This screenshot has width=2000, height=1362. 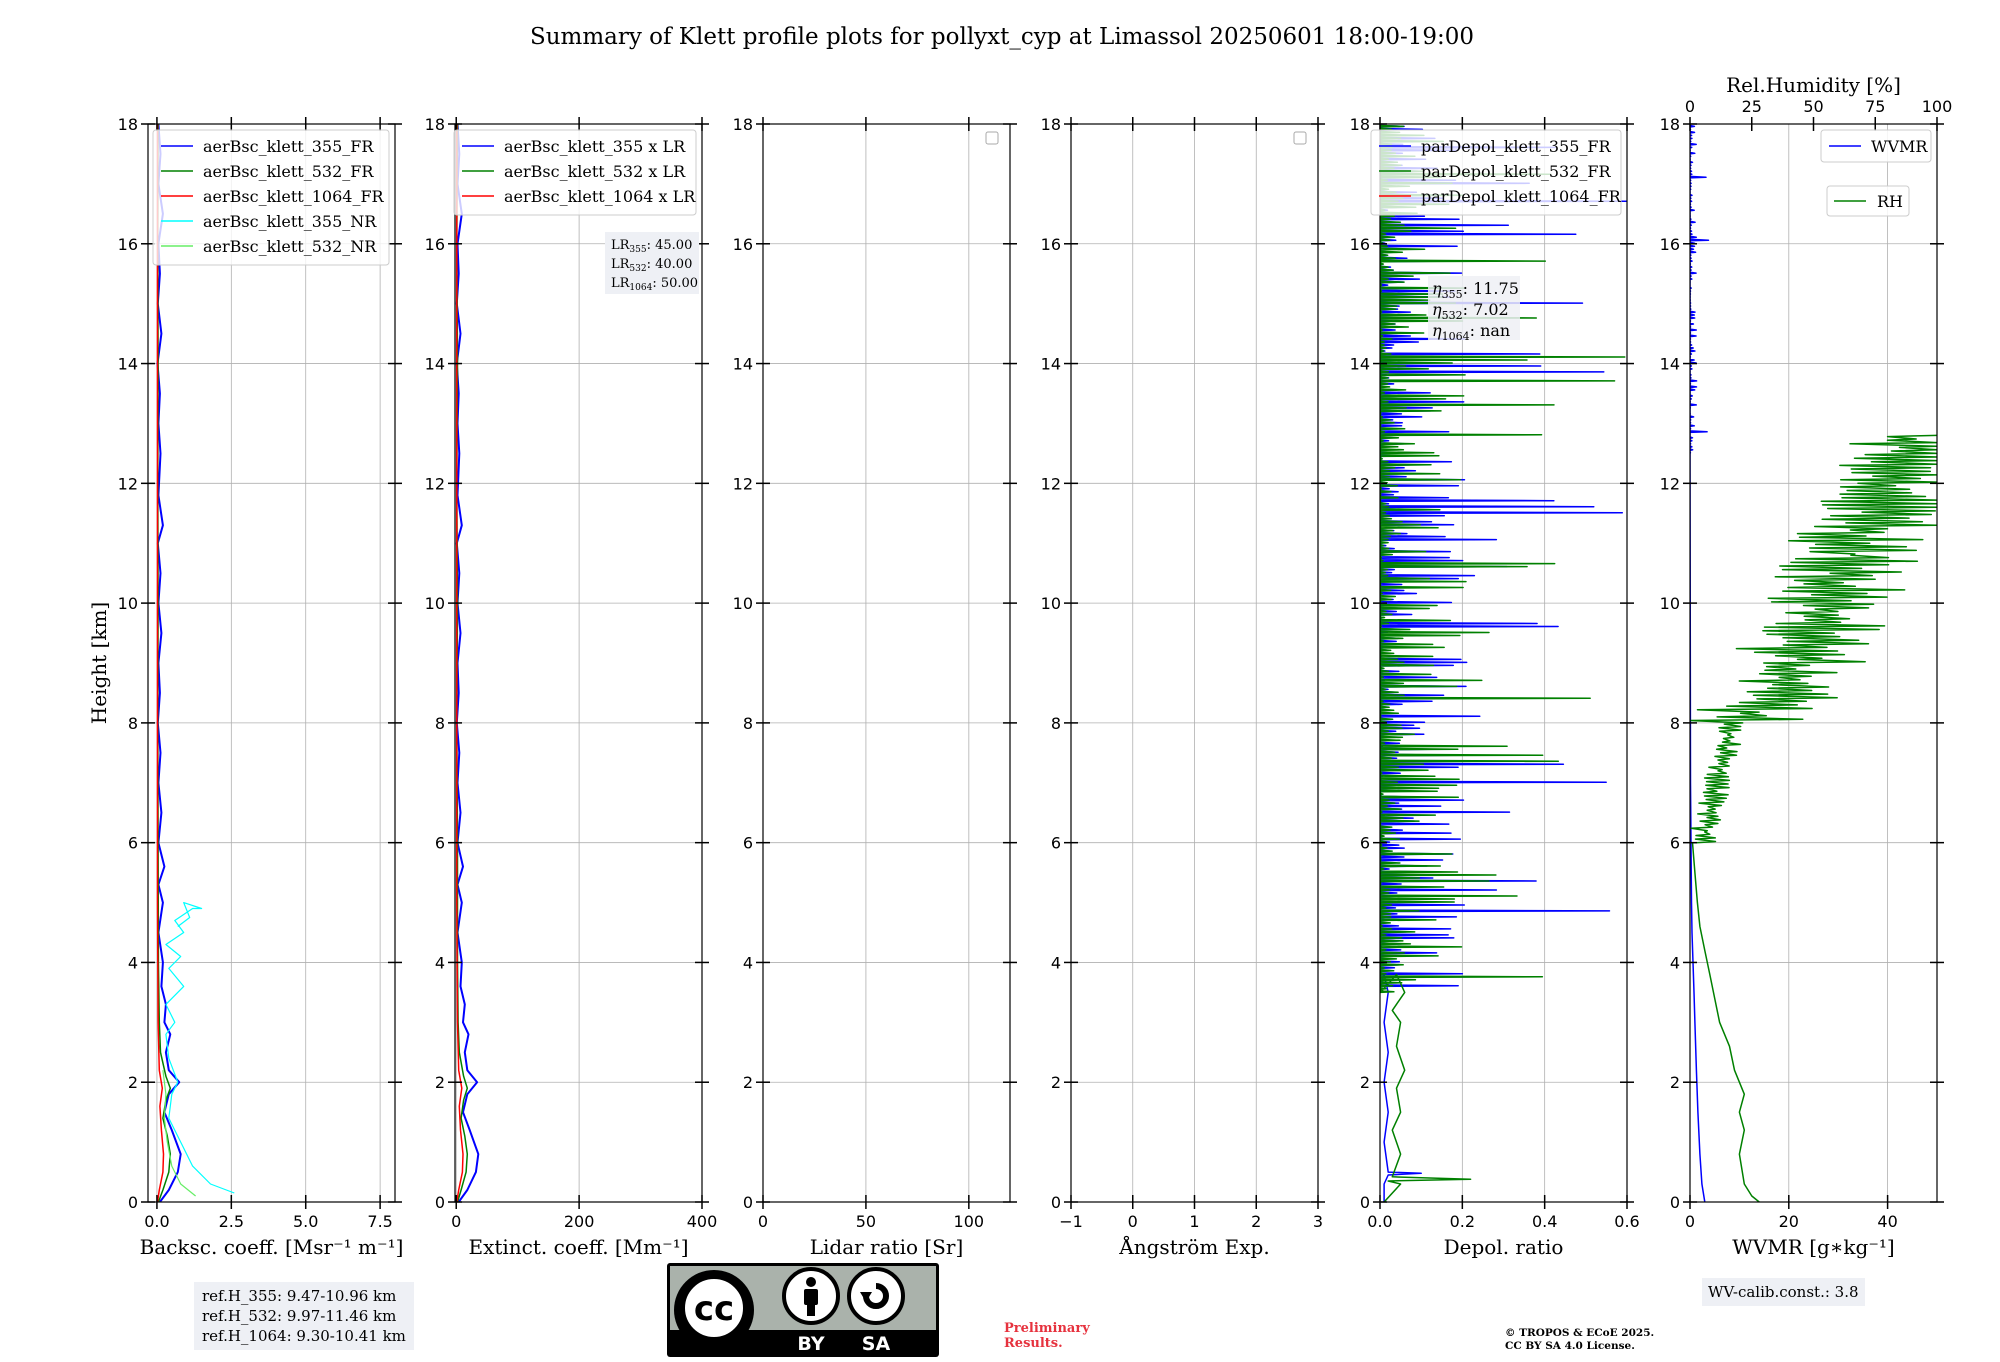 What do you see at coordinates (272, 1247) in the screenshot?
I see `x-axis-label: Backsc. coeff. [Msr⁻¹ m⁻¹]` at bounding box center [272, 1247].